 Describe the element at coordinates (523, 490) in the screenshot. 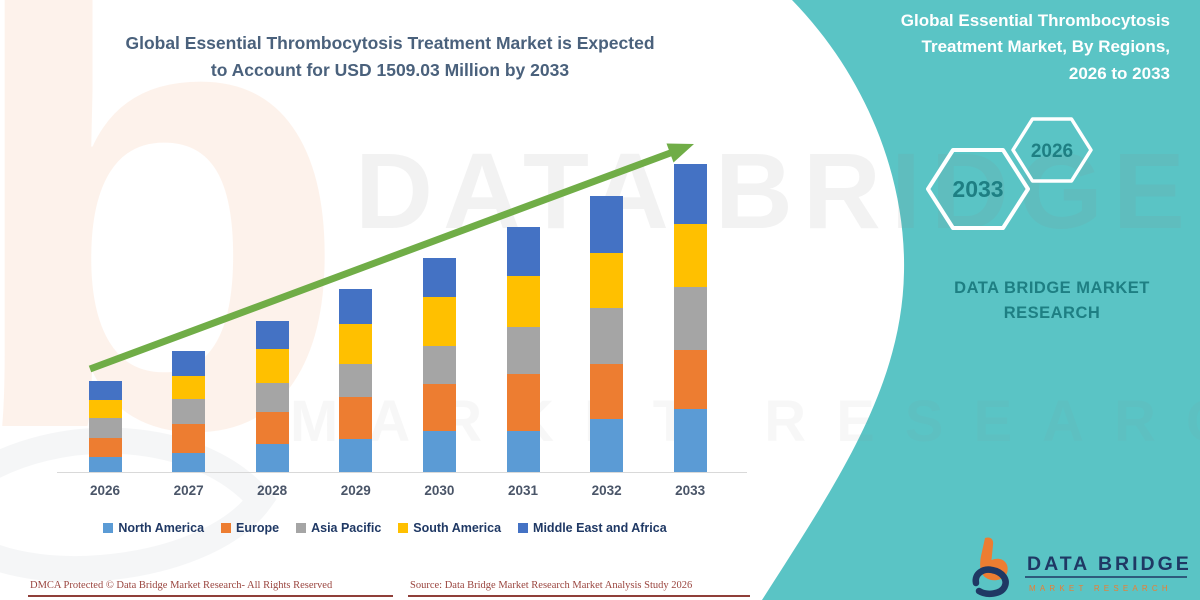

I see `x-label-2031: 2031` at that location.